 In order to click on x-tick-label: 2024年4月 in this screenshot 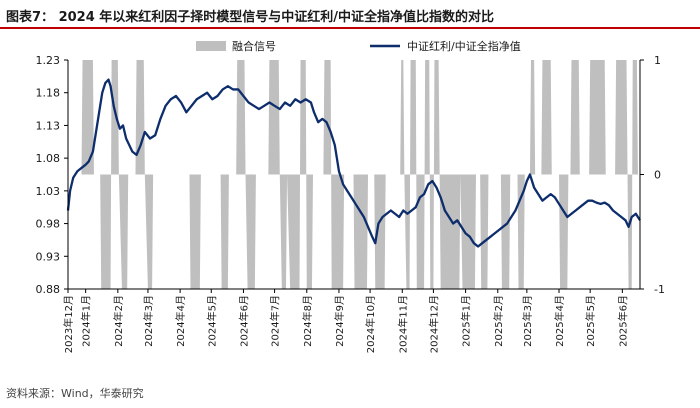, I will do `click(180, 321)`.